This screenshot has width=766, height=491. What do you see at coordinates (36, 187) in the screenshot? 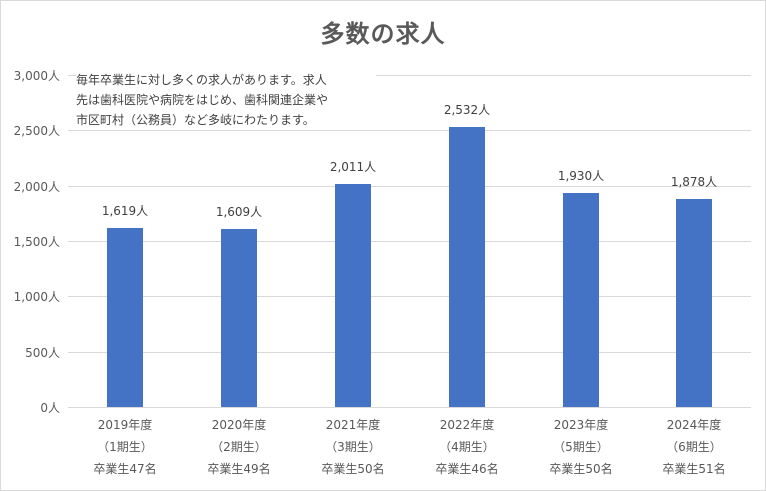
I see `y-axis-tick-label: 2,000人` at bounding box center [36, 187].